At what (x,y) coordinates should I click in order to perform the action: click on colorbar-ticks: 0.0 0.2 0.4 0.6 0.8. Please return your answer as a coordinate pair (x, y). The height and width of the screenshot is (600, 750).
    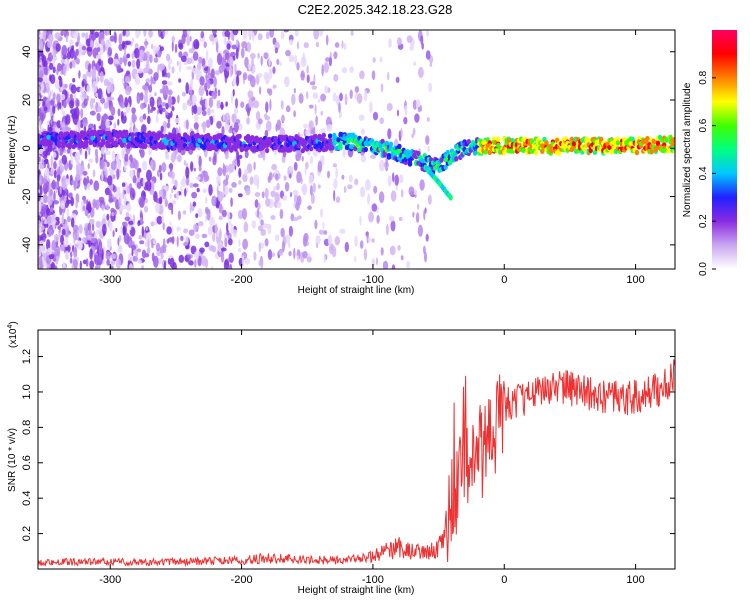
    Looking at the image, I should click on (707, 173).